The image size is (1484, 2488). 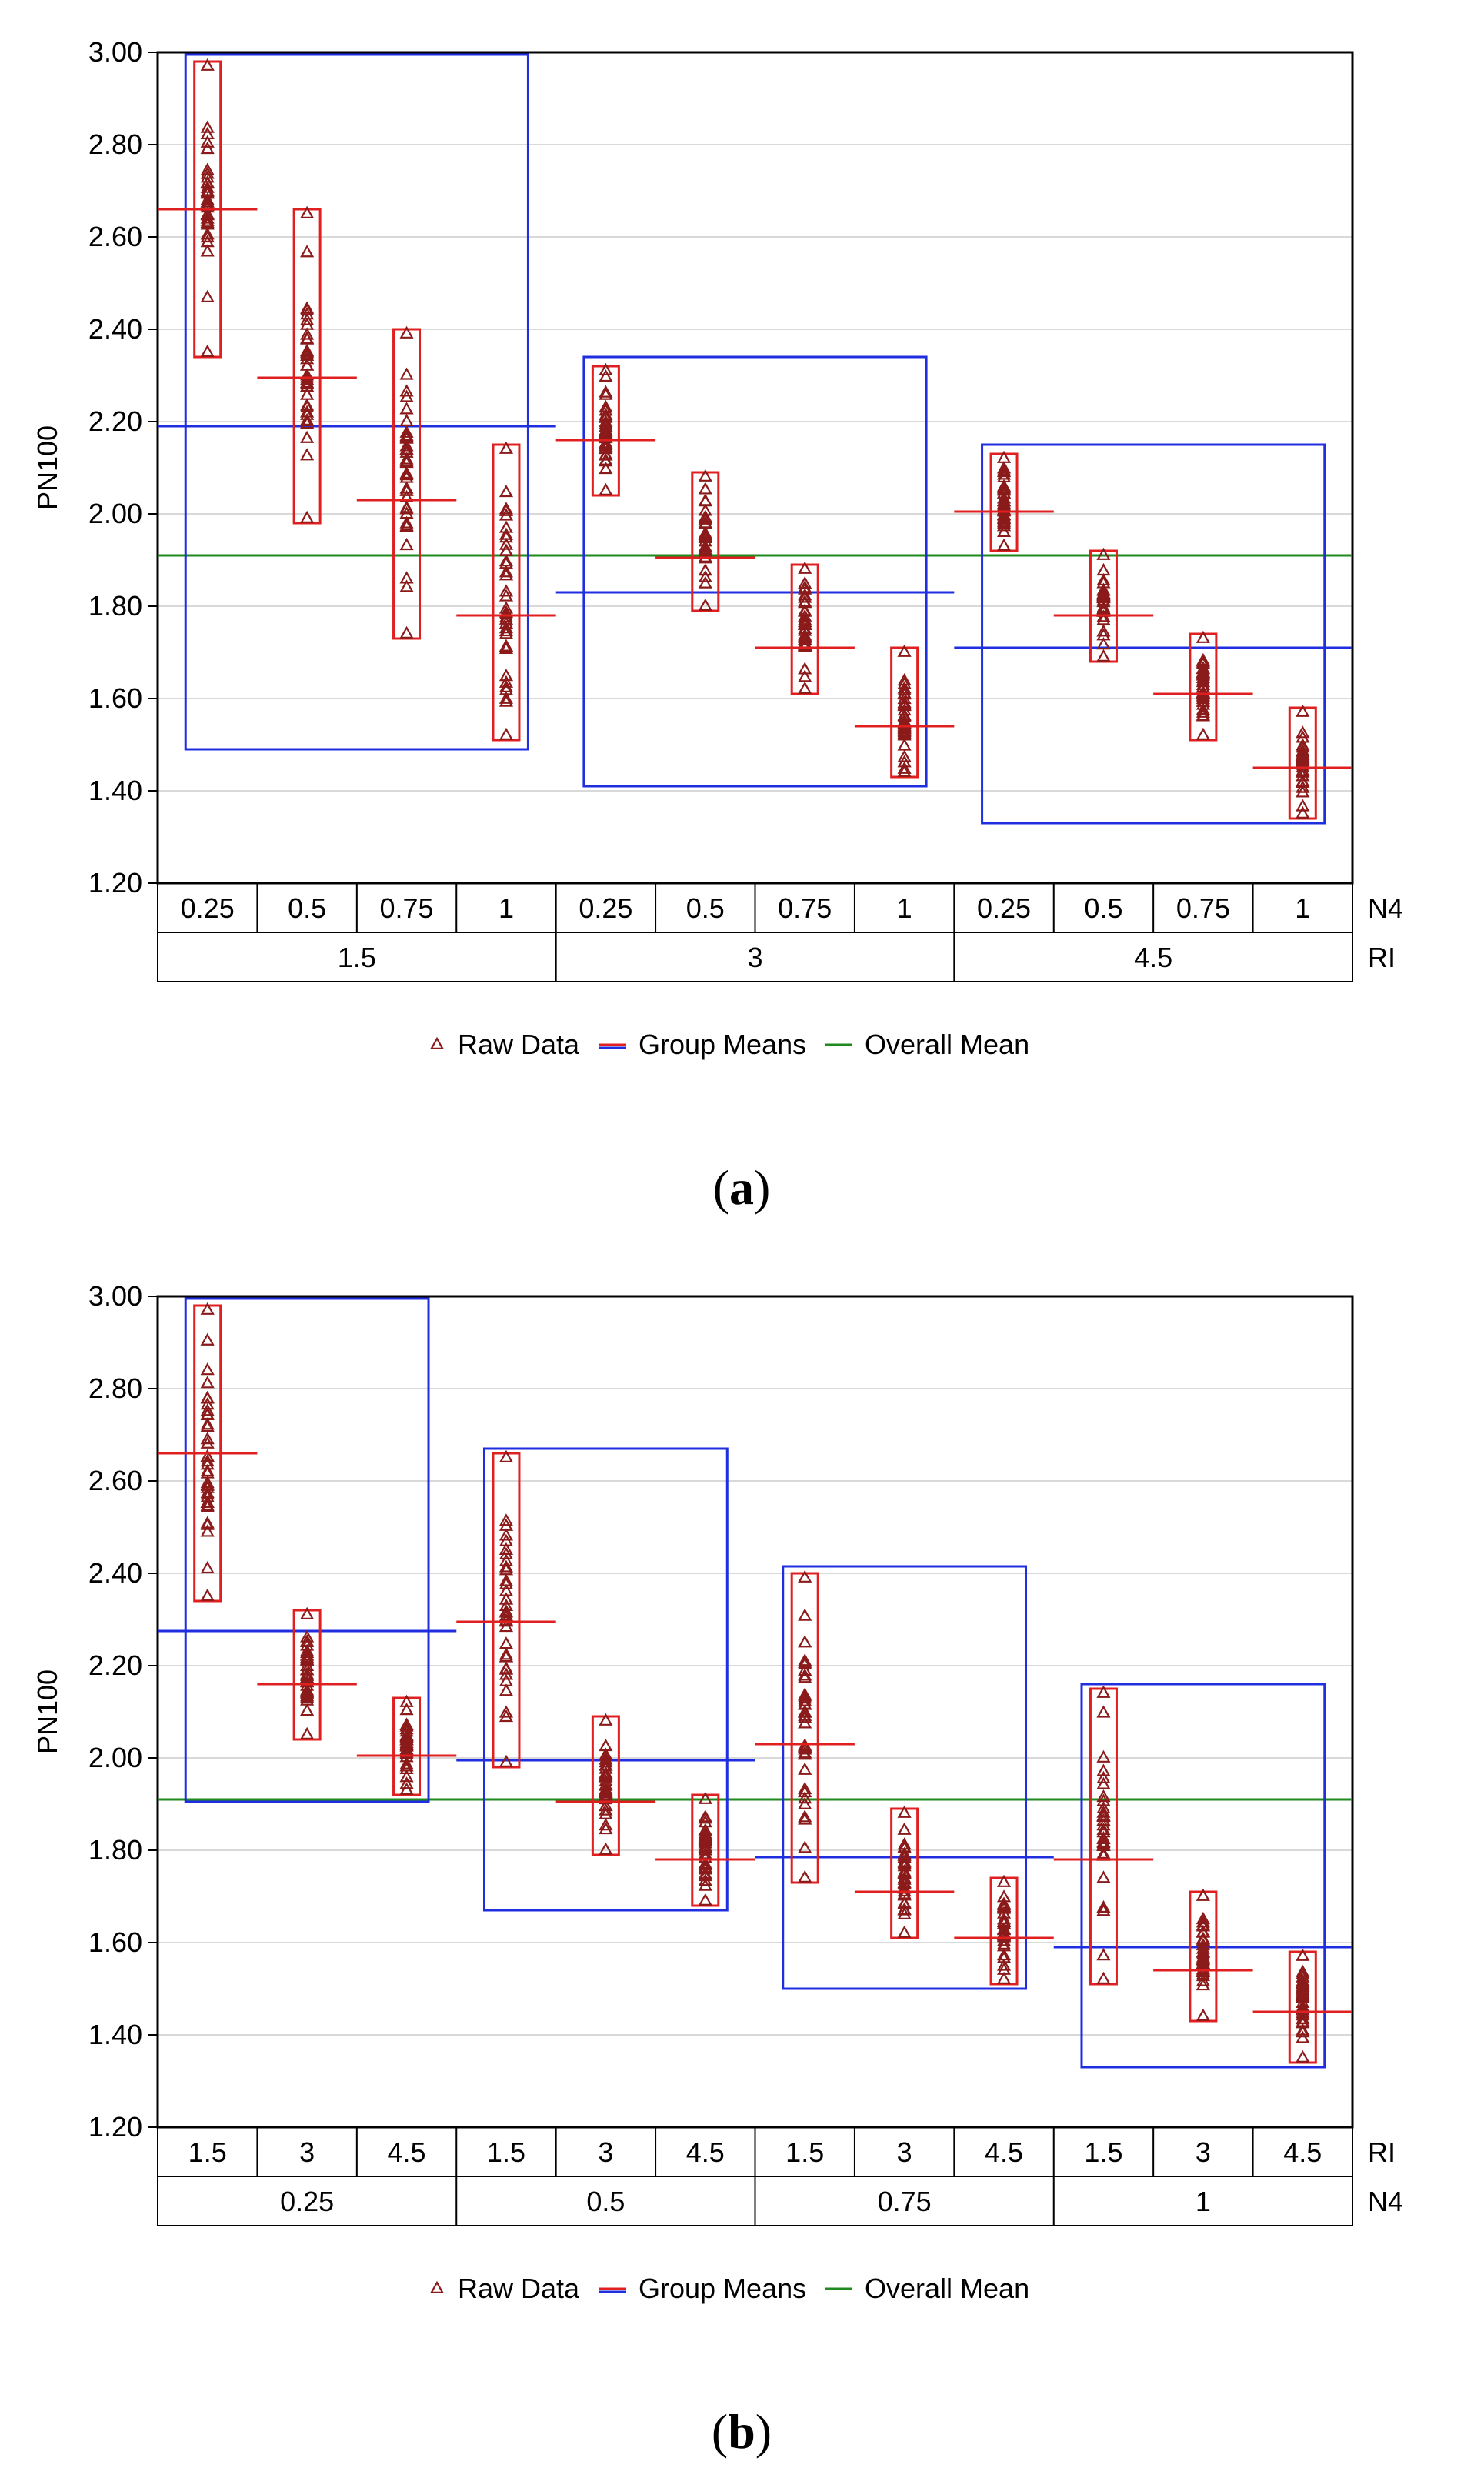 I want to click on c1-inner-factor-label: 4.5, so click(x=407, y=2152).